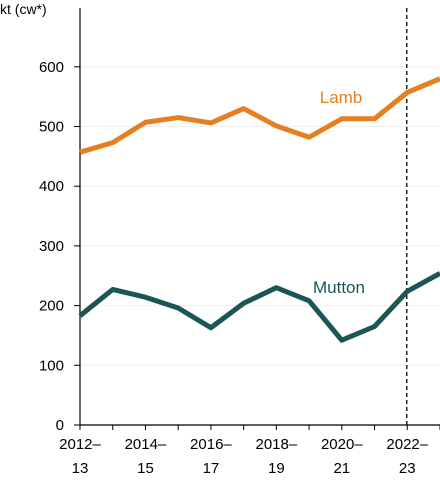 This screenshot has height=490, width=440. I want to click on x-tick-label-line2: 15, so click(145, 468).